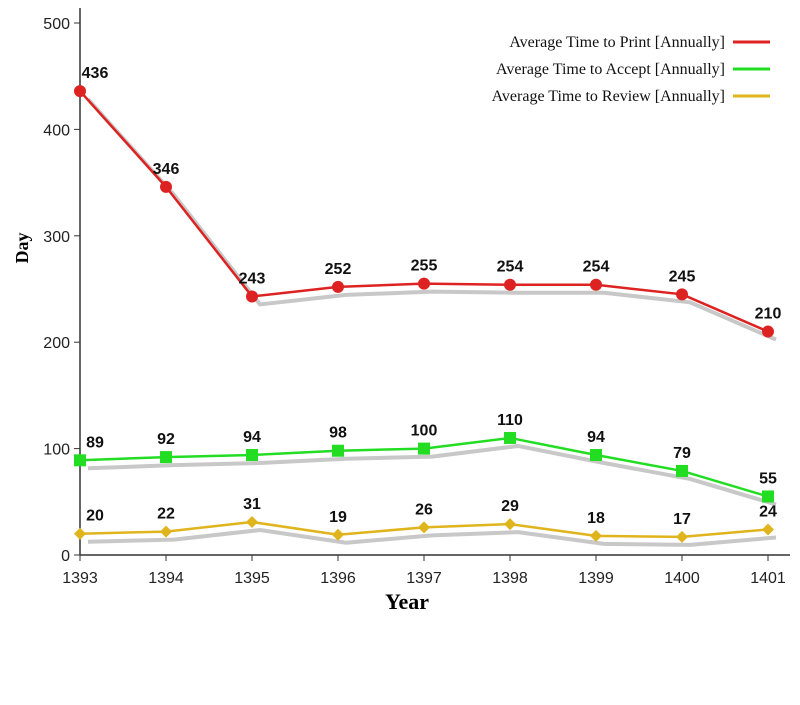 Image resolution: width=800 pixels, height=705 pixels. I want to click on y-tick-label: 200, so click(56, 343).